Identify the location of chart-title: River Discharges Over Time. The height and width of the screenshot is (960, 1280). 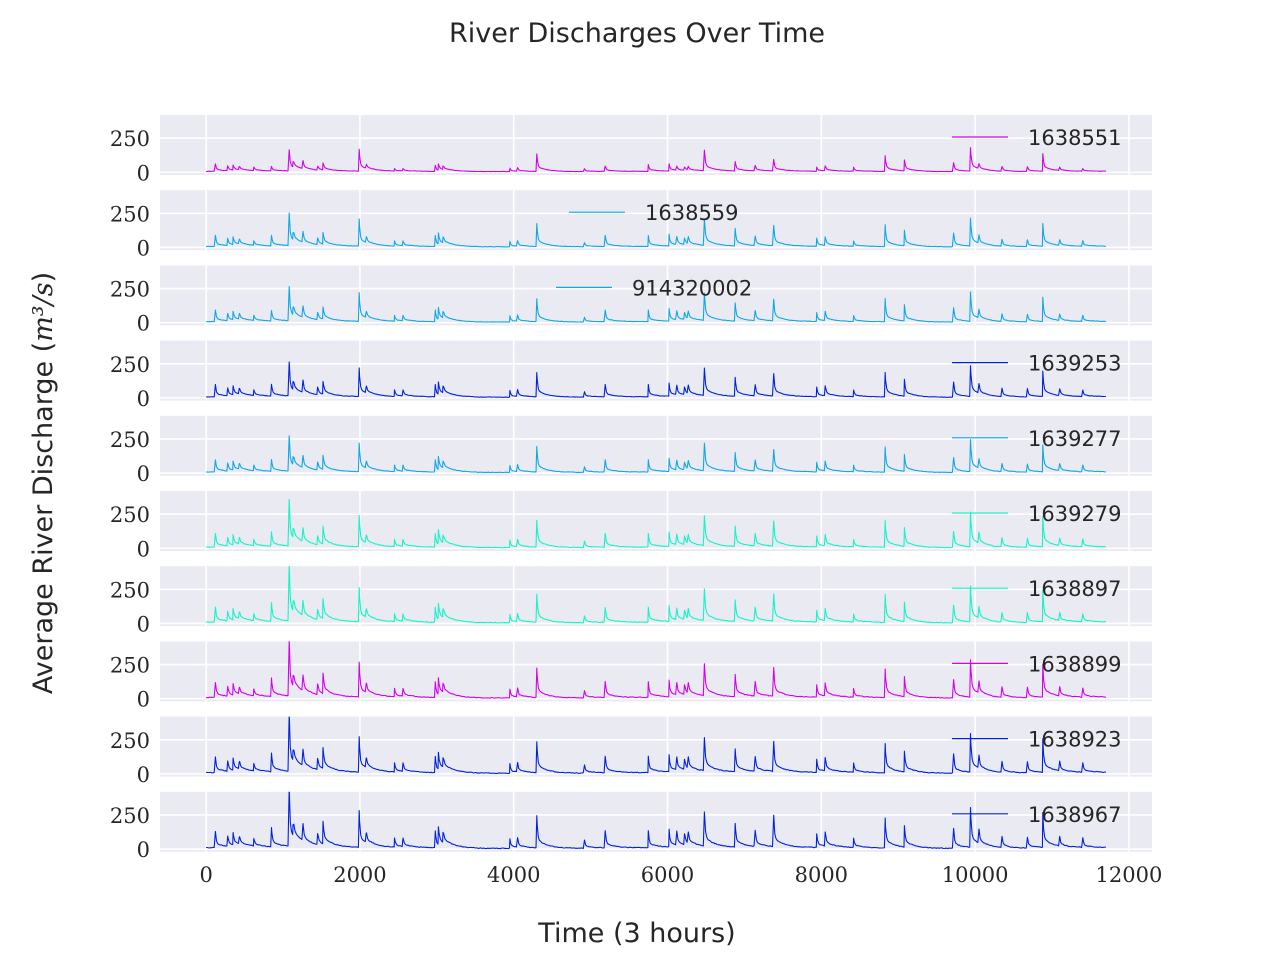
(637, 33).